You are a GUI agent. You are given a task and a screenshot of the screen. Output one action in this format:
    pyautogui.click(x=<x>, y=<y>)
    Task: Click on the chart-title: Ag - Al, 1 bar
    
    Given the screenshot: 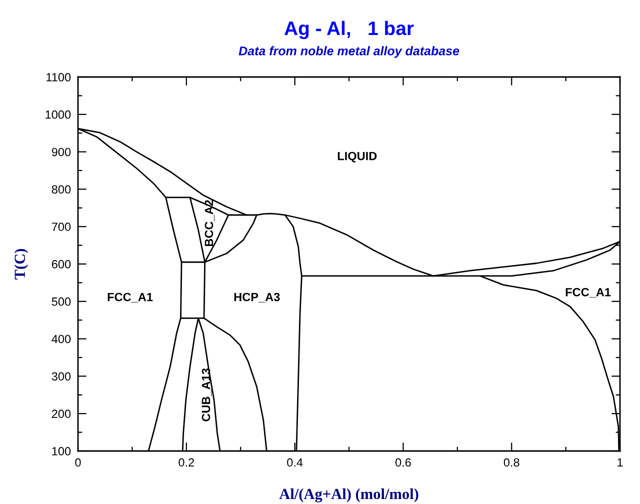 What is the action you would take?
    pyautogui.click(x=349, y=30)
    